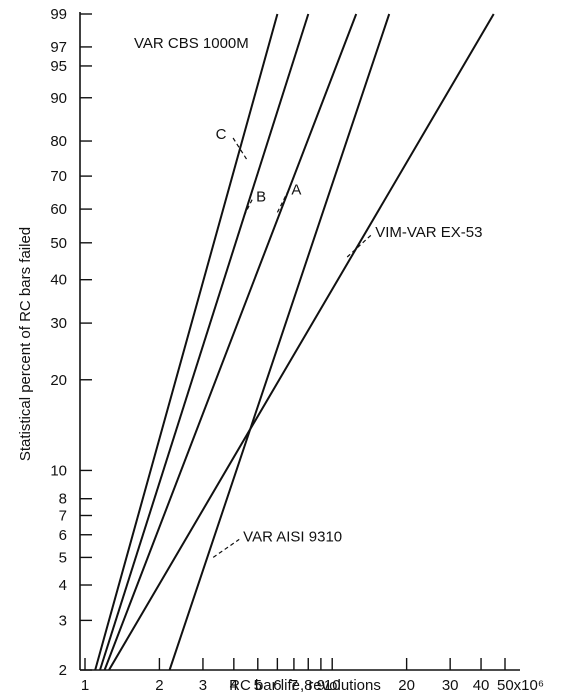 The width and height of the screenshot is (582, 694). Describe the element at coordinates (58, 470) in the screenshot. I see `y-tick-label: 10` at that location.